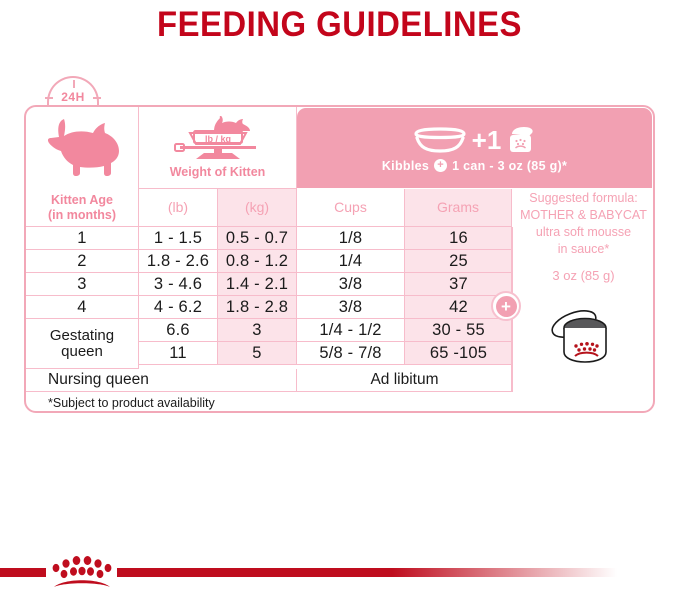 The image size is (679, 593). What do you see at coordinates (521, 139) in the screenshot?
I see `cat-food-can-icon` at bounding box center [521, 139].